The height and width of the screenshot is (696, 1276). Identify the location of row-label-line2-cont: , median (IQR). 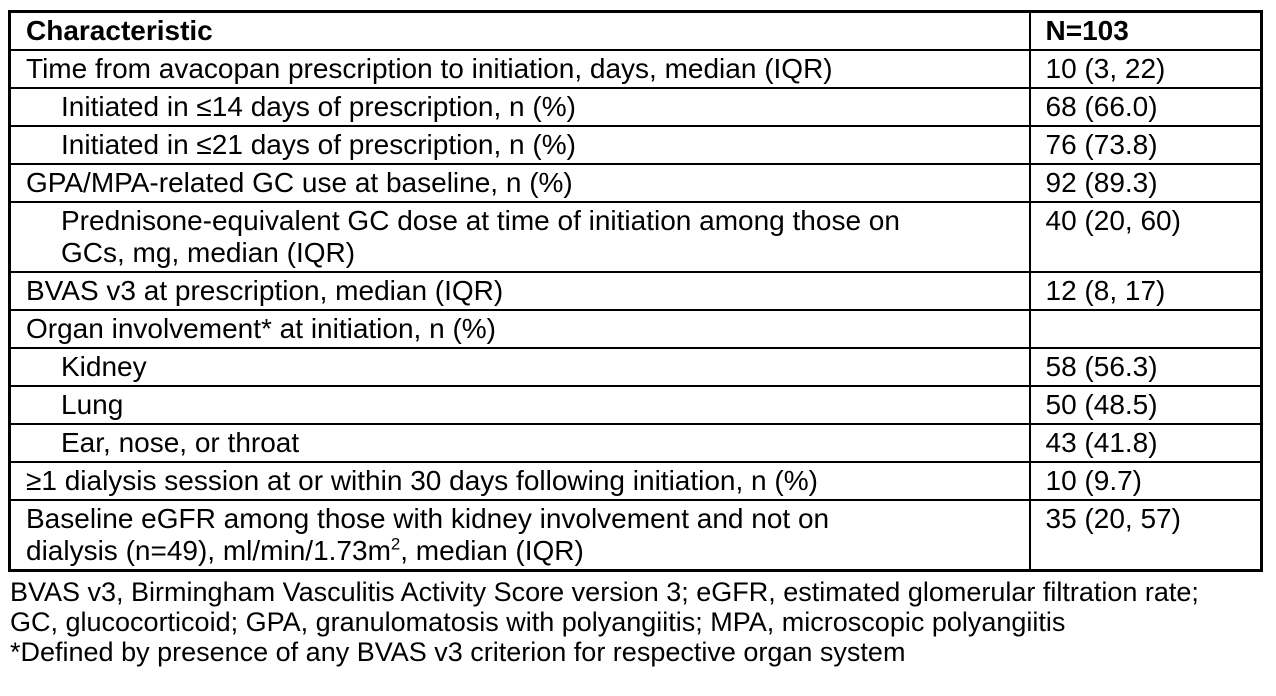
(492, 550).